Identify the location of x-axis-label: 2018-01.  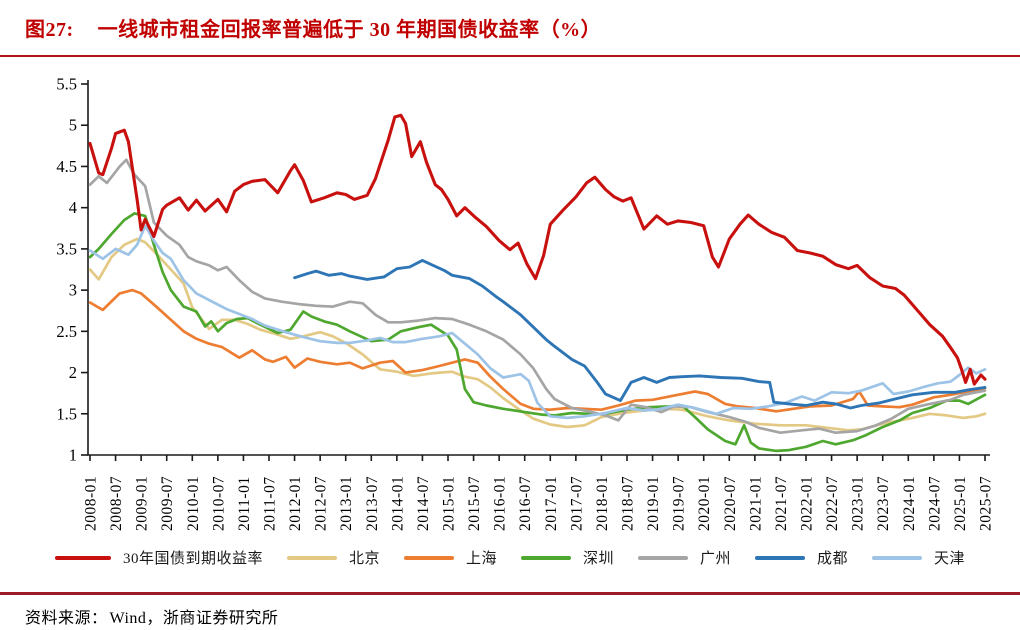
(602, 503).